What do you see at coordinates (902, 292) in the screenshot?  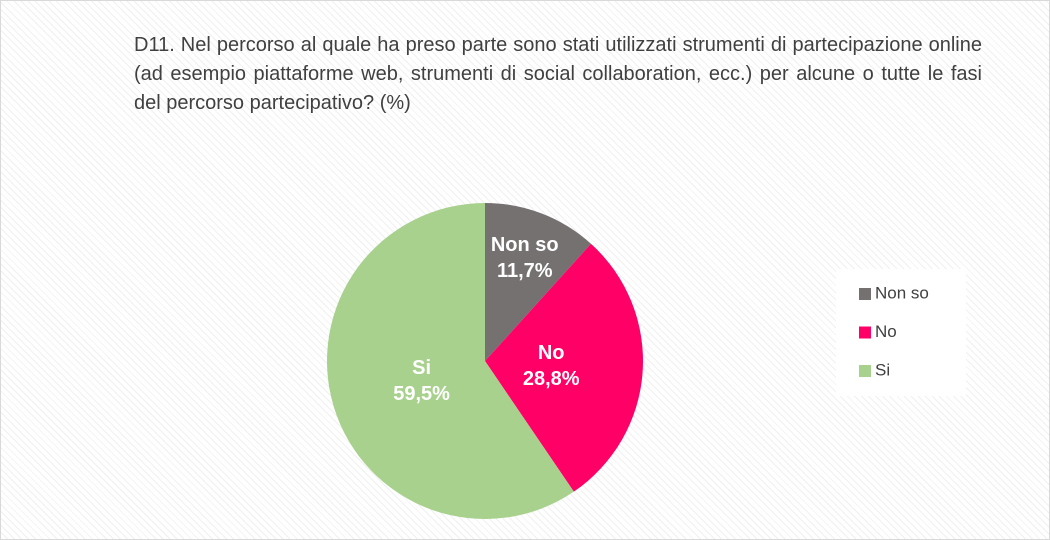 I see `legend-label: Non so` at bounding box center [902, 292].